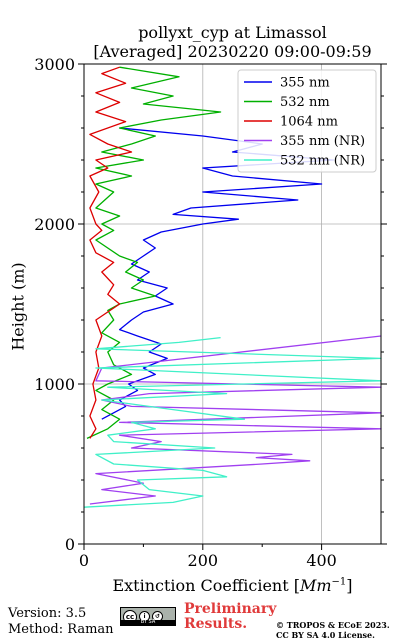 The height and width of the screenshot is (640, 400). What do you see at coordinates (232, 32) in the screenshot?
I see `chart-title-line1: pollyxt_cyp at Limassol` at bounding box center [232, 32].